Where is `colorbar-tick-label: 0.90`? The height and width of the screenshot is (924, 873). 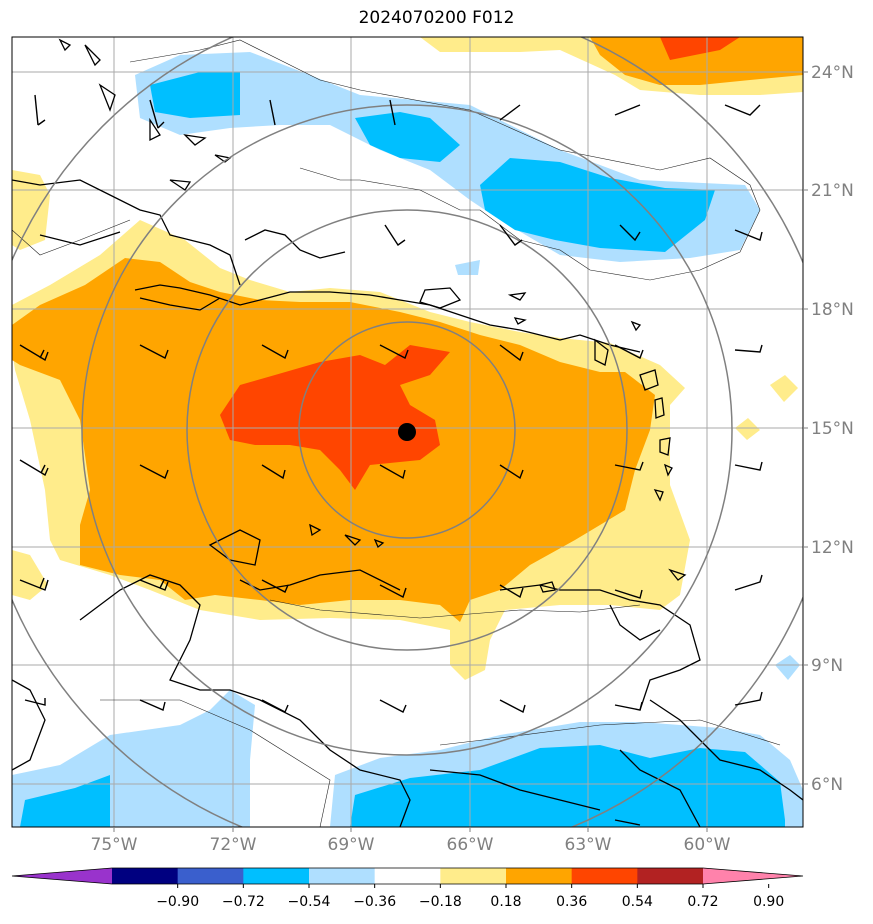
colorbar-tick-label: 0.90 is located at coordinates (768, 902).